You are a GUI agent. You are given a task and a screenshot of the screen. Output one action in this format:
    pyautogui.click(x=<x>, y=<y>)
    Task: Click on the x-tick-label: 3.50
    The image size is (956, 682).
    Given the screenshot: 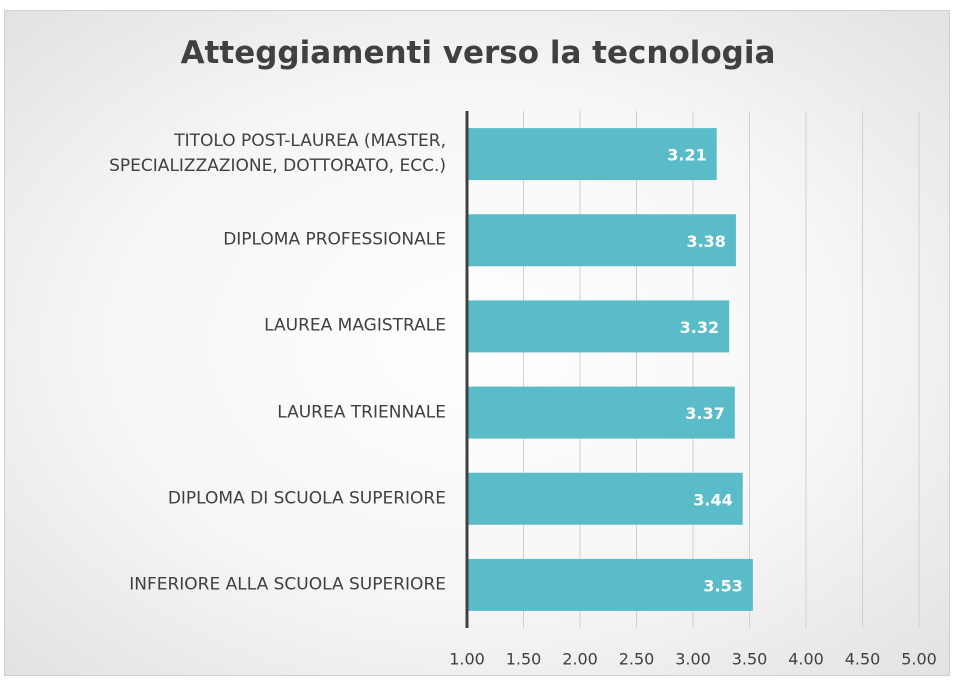 What is the action you would take?
    pyautogui.click(x=750, y=659)
    